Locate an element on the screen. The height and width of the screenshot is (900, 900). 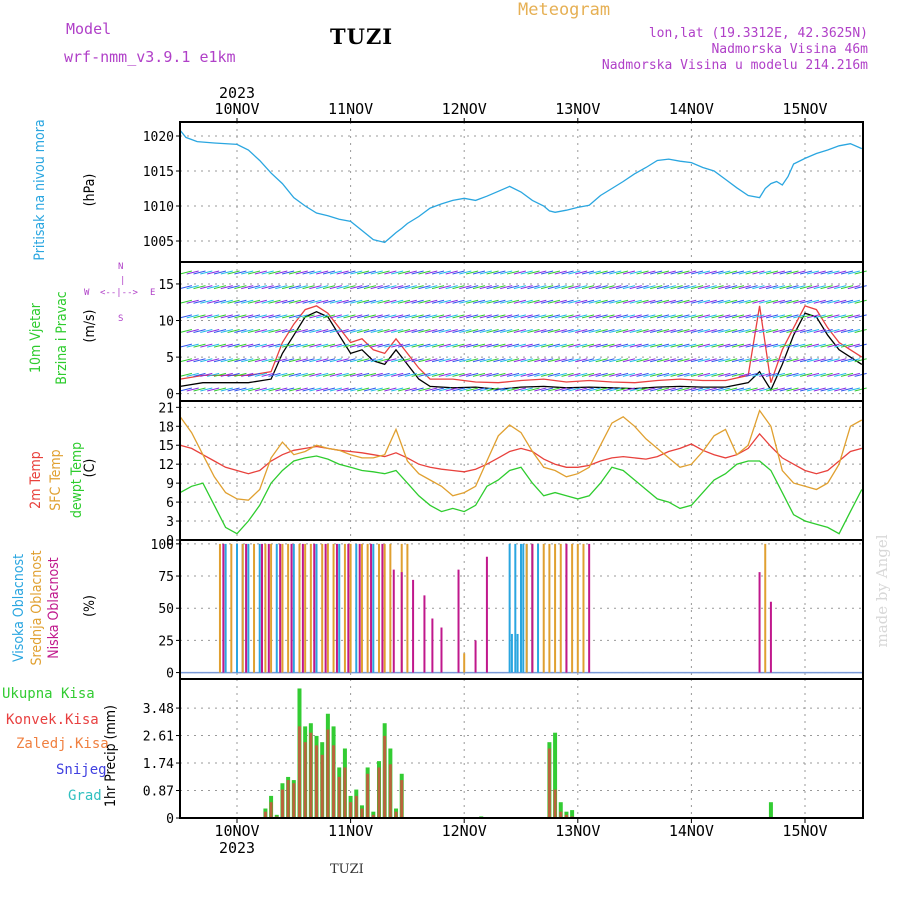
ytick-label: 75 is located at coordinates (166, 577).